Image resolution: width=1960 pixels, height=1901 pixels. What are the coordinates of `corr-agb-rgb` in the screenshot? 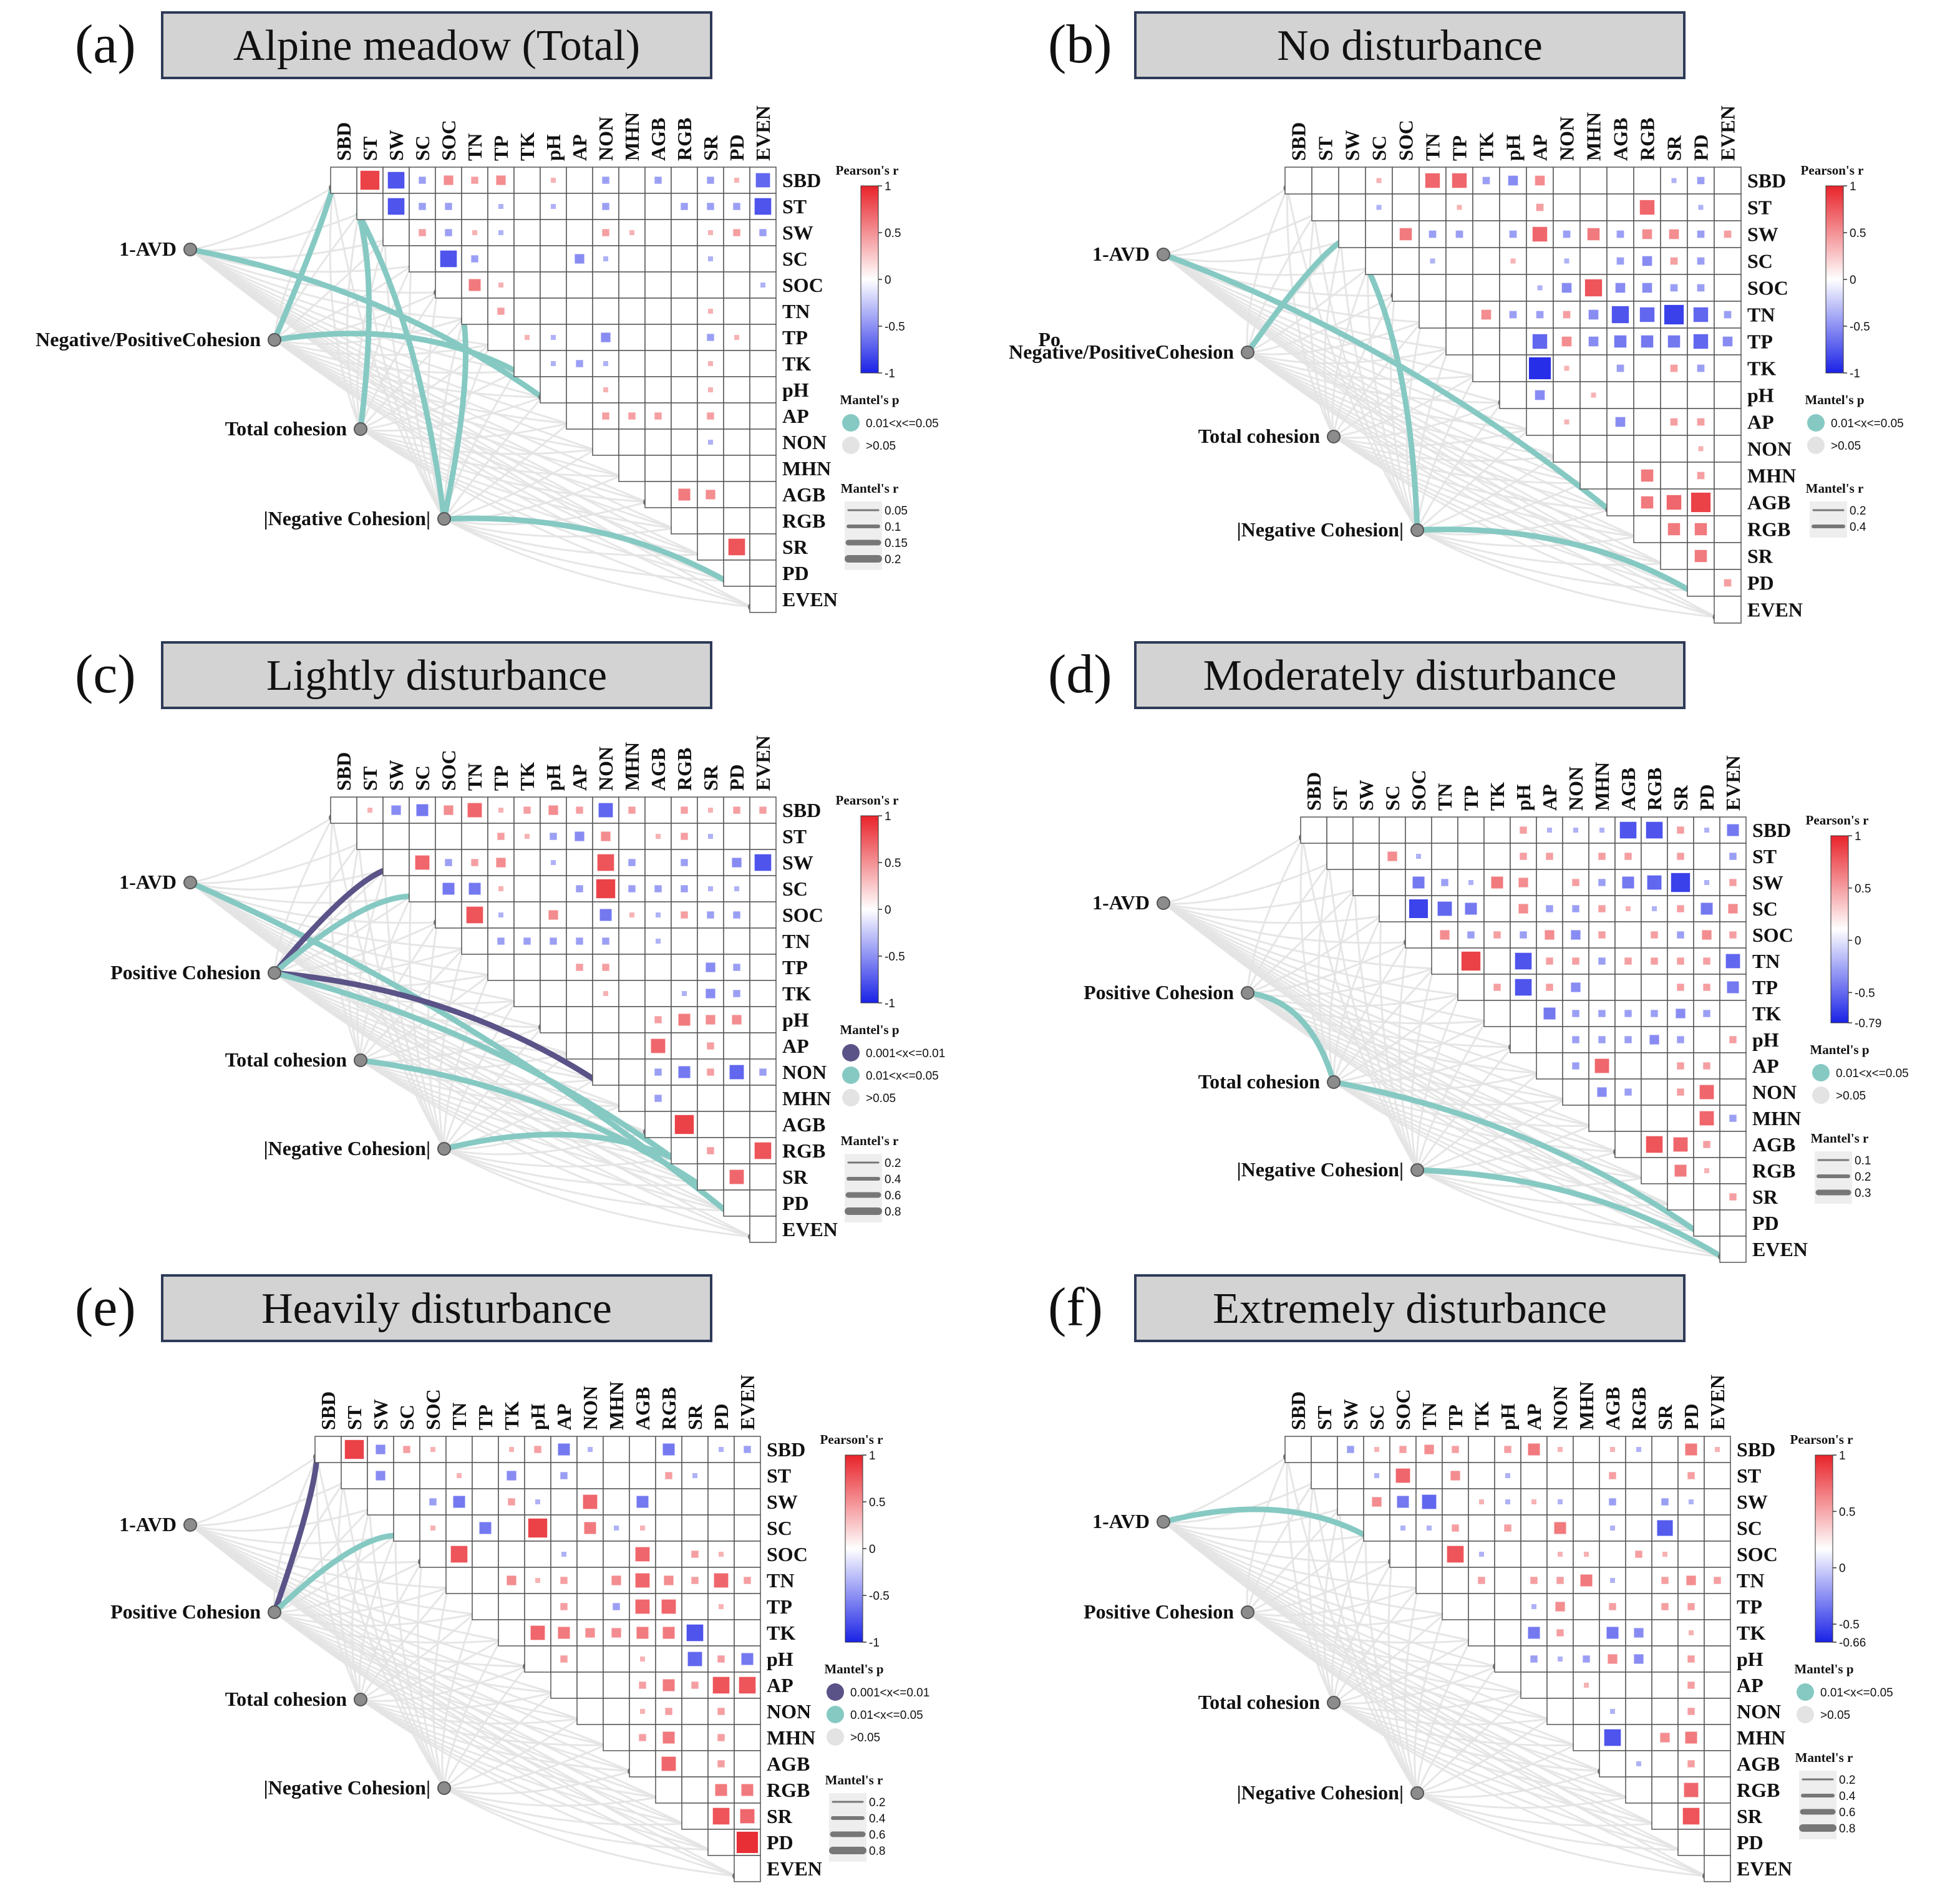 It's located at (684, 1124).